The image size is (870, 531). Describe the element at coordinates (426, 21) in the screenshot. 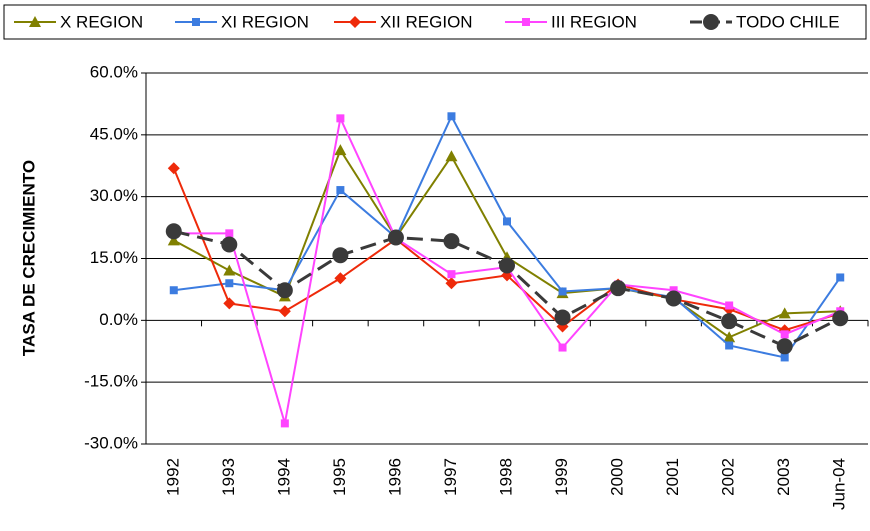

I see `legend-label: XII REGION` at that location.